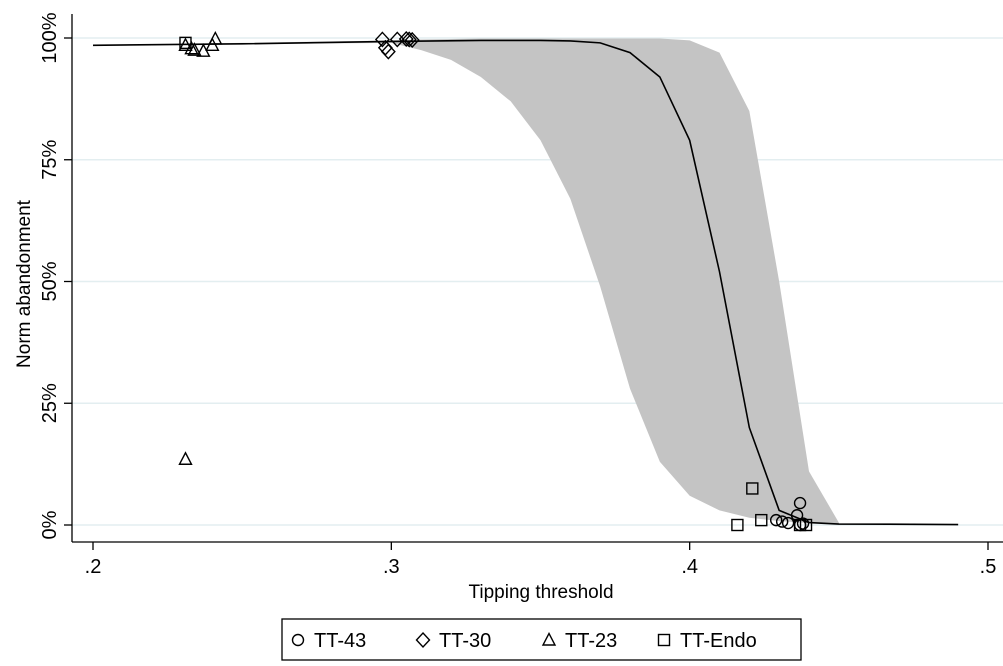  Describe the element at coordinates (540, 592) in the screenshot. I see `x-axis-title: Tipping threshold` at that location.